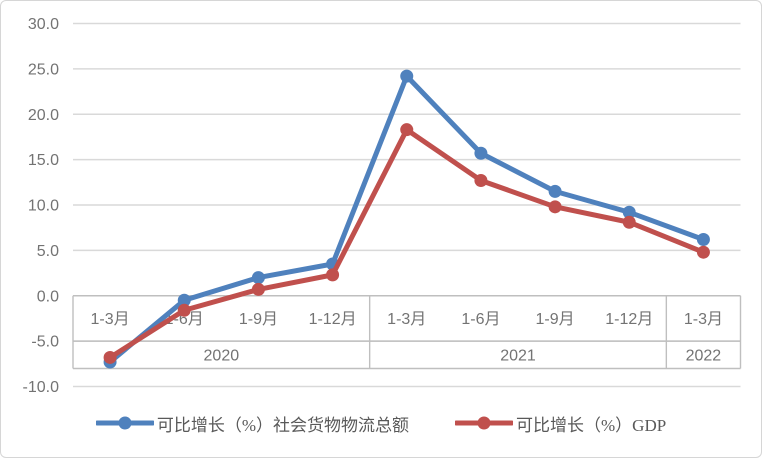 This screenshot has height=458, width=762. I want to click on legend: 可比增长（%）社会货物物流总额 可比增长（%）GDP, so click(381, 423).